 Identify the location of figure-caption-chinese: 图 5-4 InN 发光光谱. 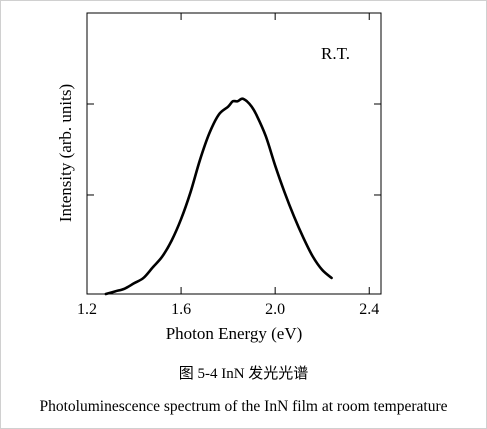
(243, 374).